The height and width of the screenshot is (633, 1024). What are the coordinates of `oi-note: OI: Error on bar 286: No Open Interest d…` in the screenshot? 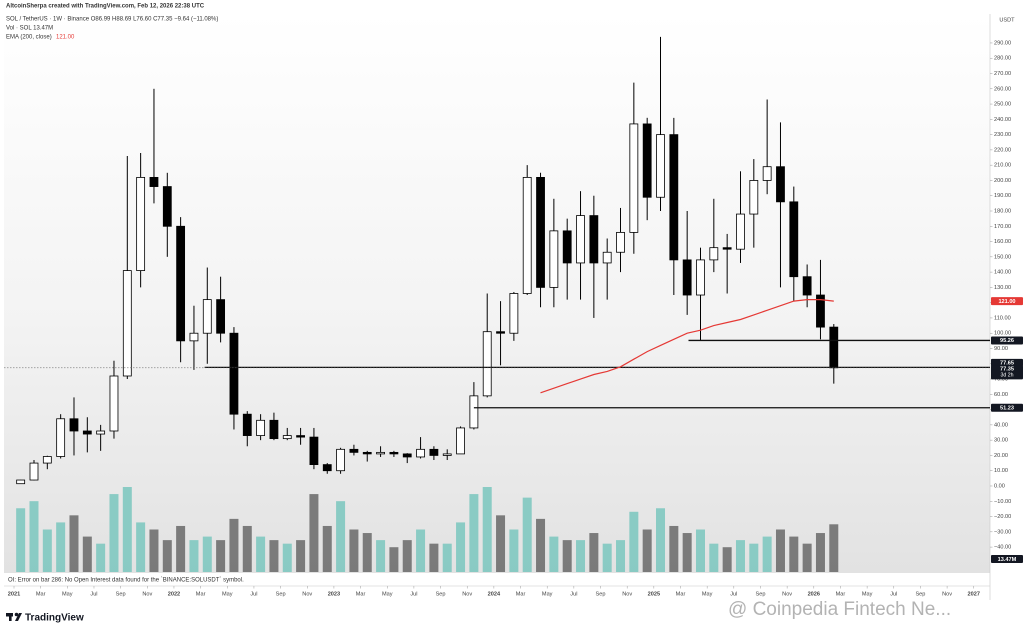 It's located at (126, 581).